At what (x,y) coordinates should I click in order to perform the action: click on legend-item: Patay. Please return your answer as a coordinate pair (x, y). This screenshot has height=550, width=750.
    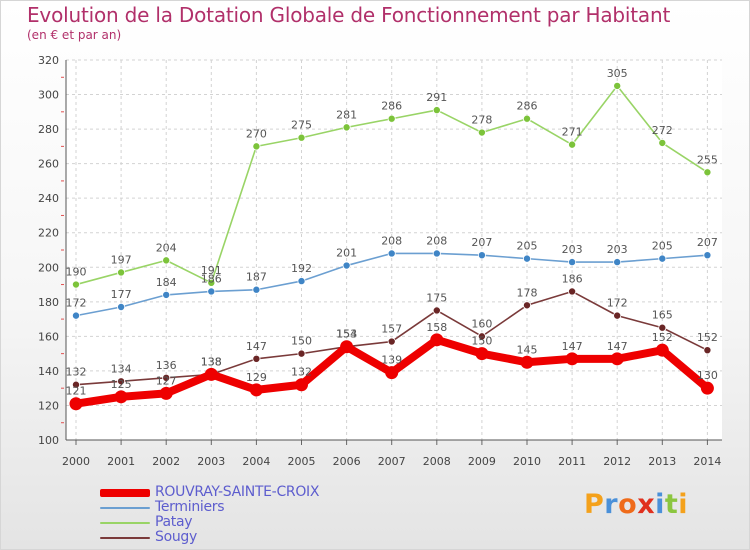
    Looking at the image, I should click on (250, 522).